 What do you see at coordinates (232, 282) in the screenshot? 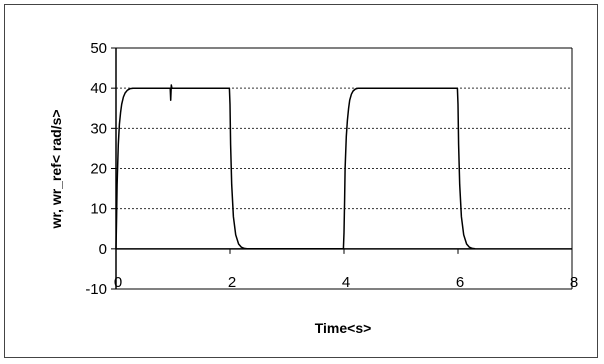
I see `x-tick-label-2: 2` at bounding box center [232, 282].